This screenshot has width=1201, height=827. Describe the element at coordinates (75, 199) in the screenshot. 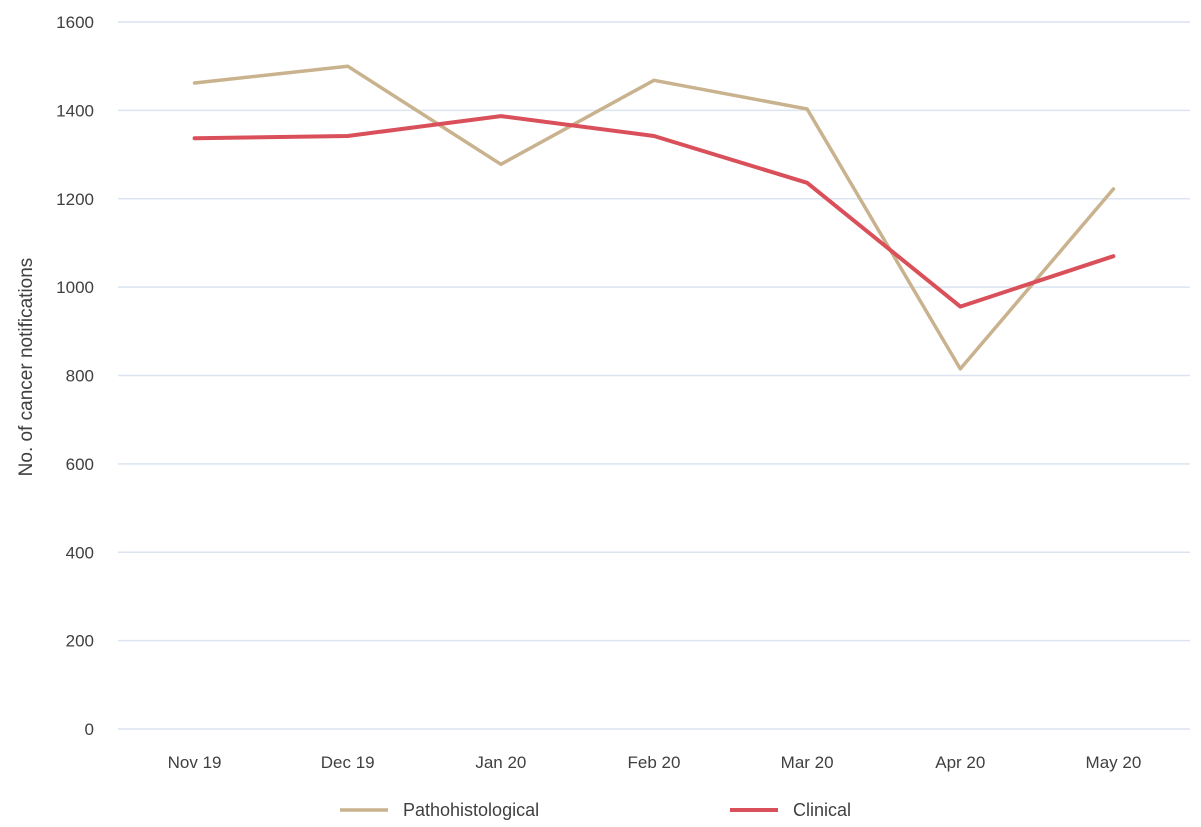

I see `y-tick-label: 1200` at that location.